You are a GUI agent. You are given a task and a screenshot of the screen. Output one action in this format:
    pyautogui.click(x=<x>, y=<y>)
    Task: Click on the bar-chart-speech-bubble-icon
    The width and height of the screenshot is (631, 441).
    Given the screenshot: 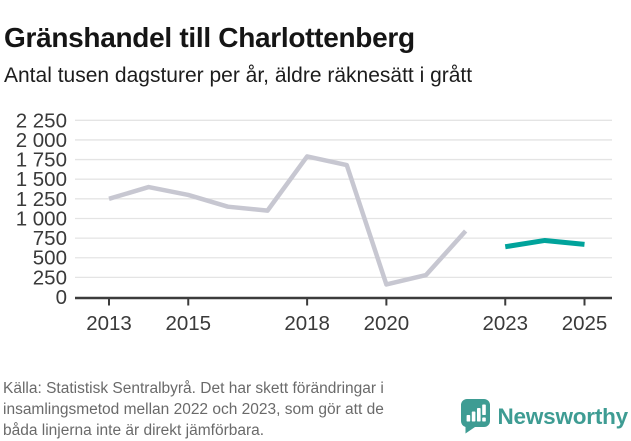 What is the action you would take?
    pyautogui.click(x=476, y=416)
    